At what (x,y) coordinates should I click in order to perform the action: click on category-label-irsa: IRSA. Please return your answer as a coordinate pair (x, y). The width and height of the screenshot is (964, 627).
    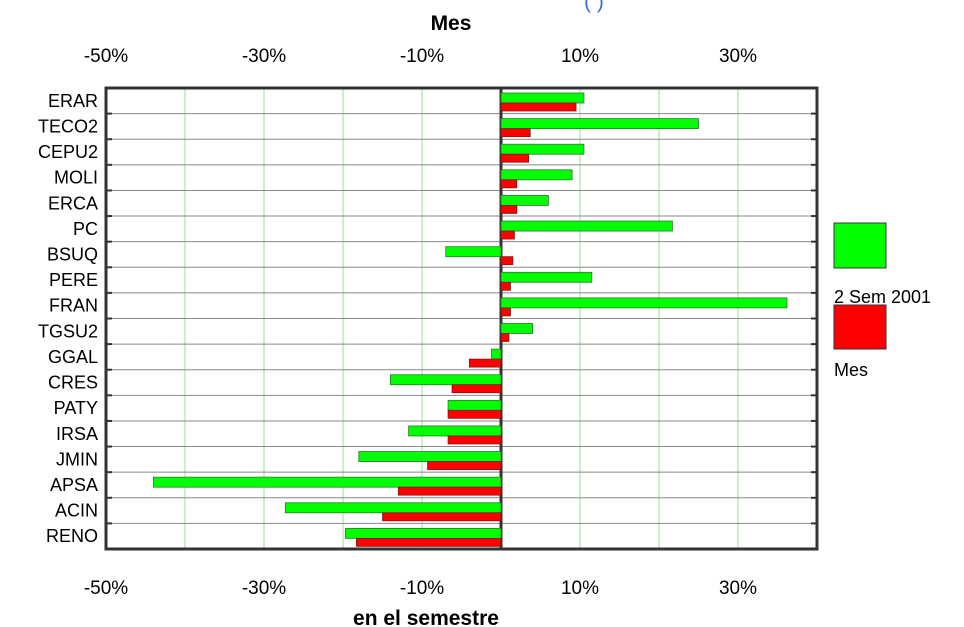
    Looking at the image, I should click on (77, 434).